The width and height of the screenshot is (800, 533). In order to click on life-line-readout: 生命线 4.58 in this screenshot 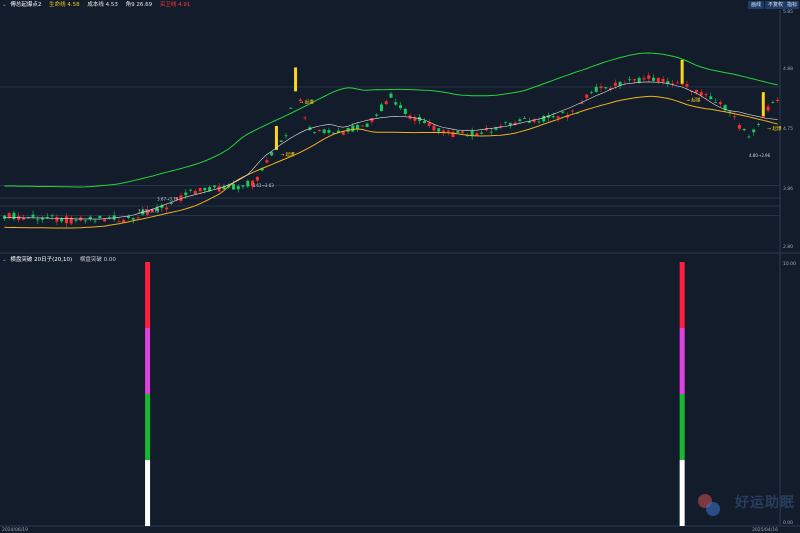, I will do `click(64, 5)`.